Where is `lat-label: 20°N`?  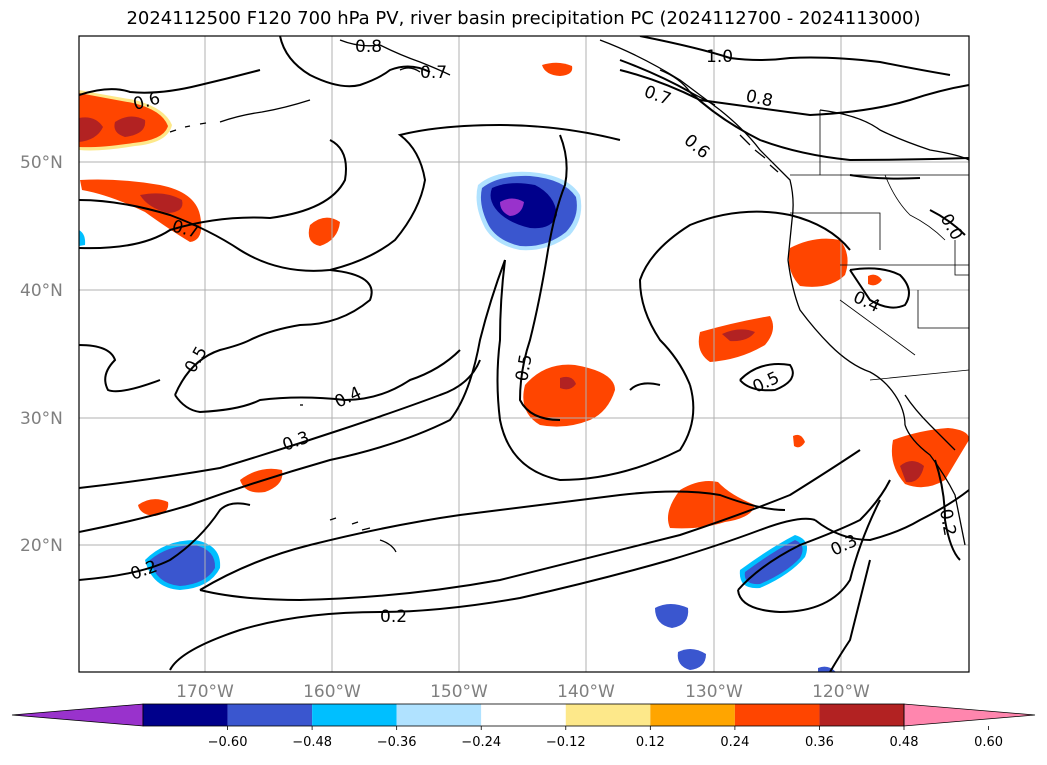
lat-label: 20°N is located at coordinates (41, 546).